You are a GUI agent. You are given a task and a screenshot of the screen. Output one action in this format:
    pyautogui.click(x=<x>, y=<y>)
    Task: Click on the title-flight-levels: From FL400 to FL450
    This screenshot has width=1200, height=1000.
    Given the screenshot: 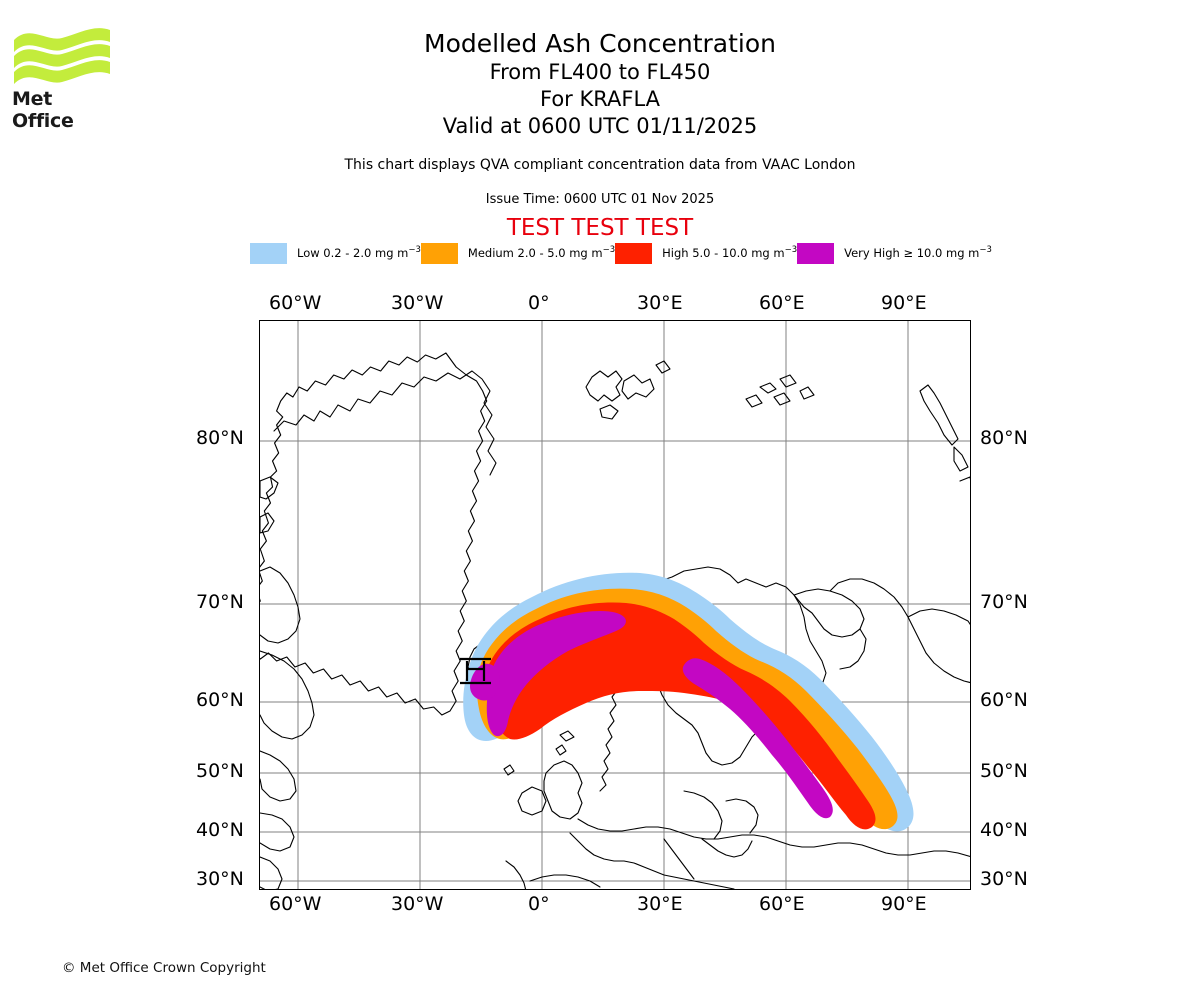 What is the action you would take?
    pyautogui.click(x=600, y=72)
    